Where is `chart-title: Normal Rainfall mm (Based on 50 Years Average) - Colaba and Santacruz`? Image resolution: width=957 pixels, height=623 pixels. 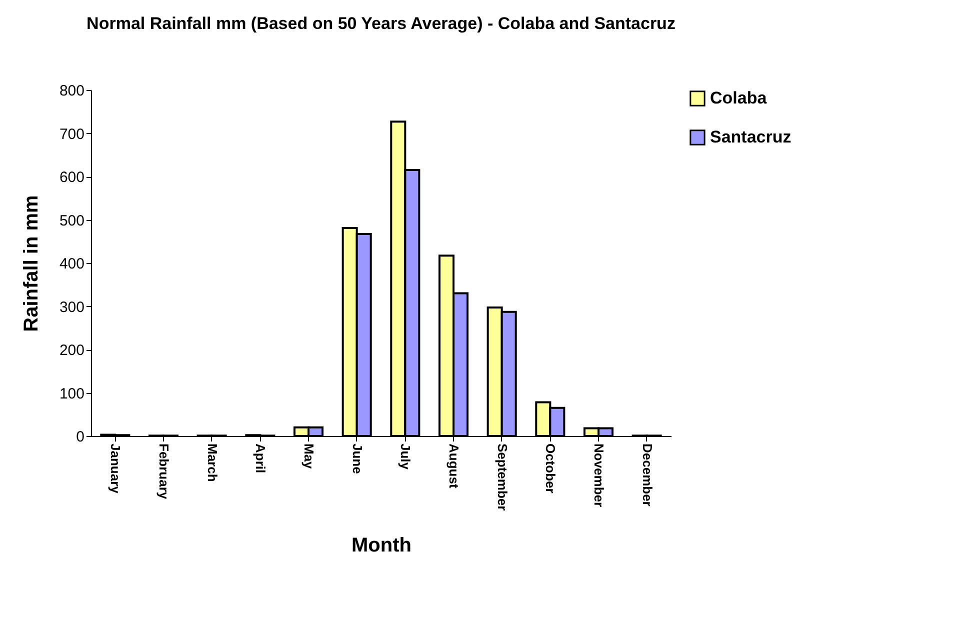 chart-title: Normal Rainfall mm (Based on 50 Years Average) - Colaba and Santacruz is located at coordinates (381, 23).